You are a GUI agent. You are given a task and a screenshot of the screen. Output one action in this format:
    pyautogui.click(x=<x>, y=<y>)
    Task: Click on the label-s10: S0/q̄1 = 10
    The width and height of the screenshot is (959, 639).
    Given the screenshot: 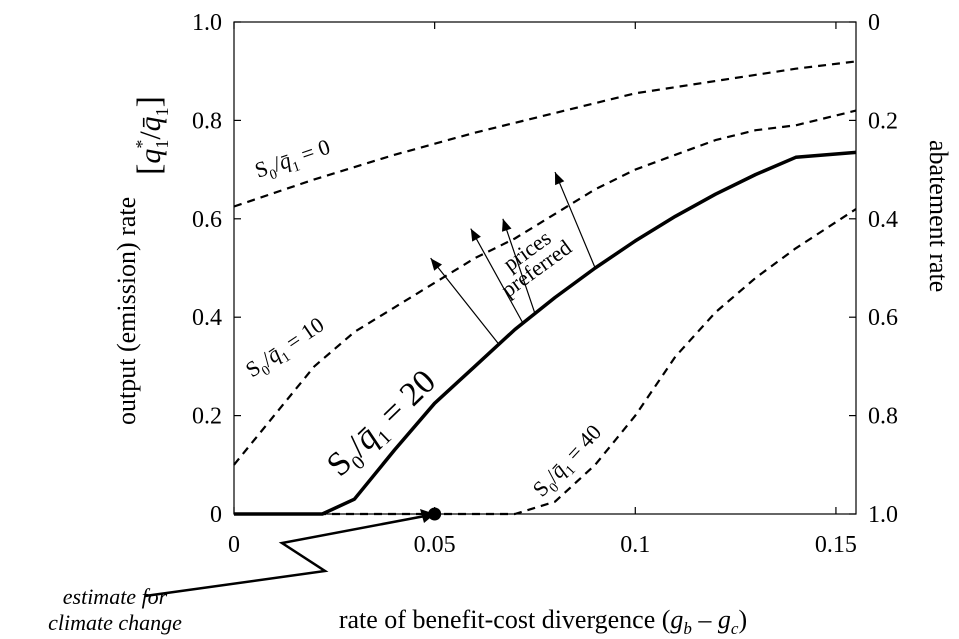 What is the action you would take?
    pyautogui.click(x=286, y=349)
    